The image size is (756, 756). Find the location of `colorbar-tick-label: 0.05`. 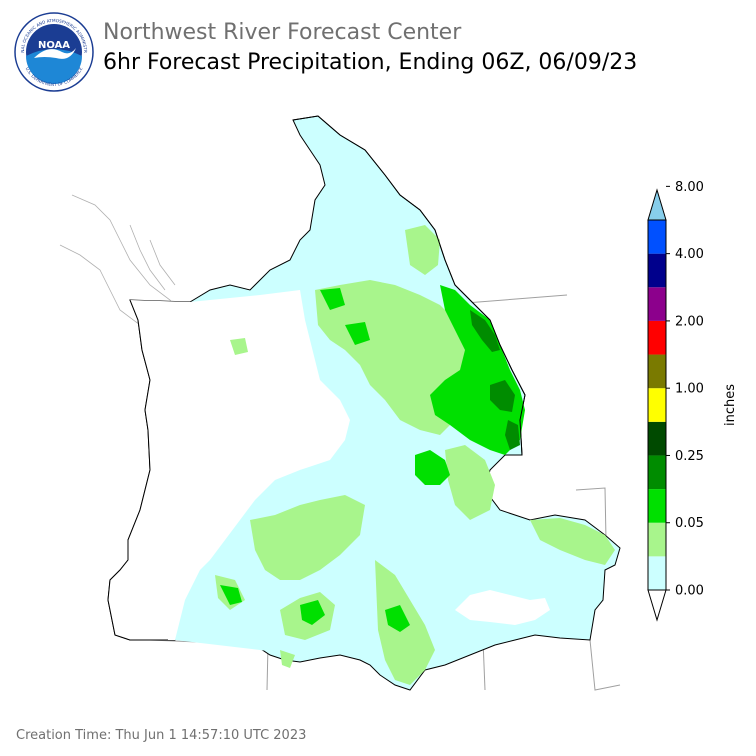

colorbar-tick-label: 0.05 is located at coordinates (689, 523).